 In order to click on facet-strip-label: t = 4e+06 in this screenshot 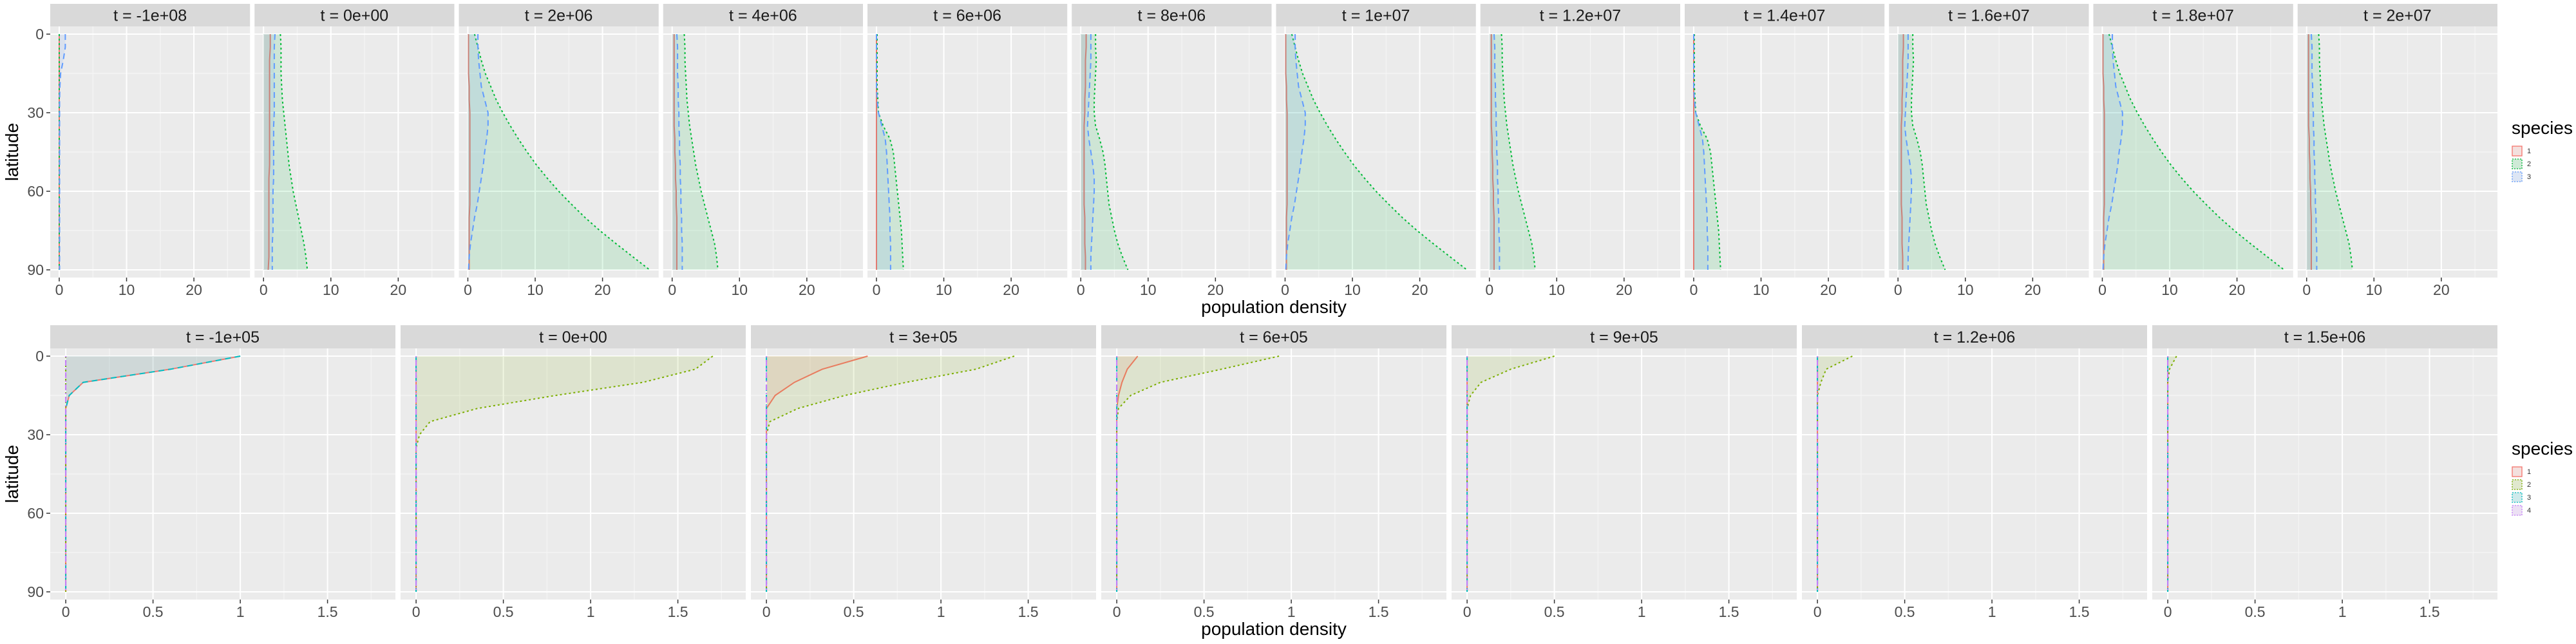, I will do `click(763, 16)`.